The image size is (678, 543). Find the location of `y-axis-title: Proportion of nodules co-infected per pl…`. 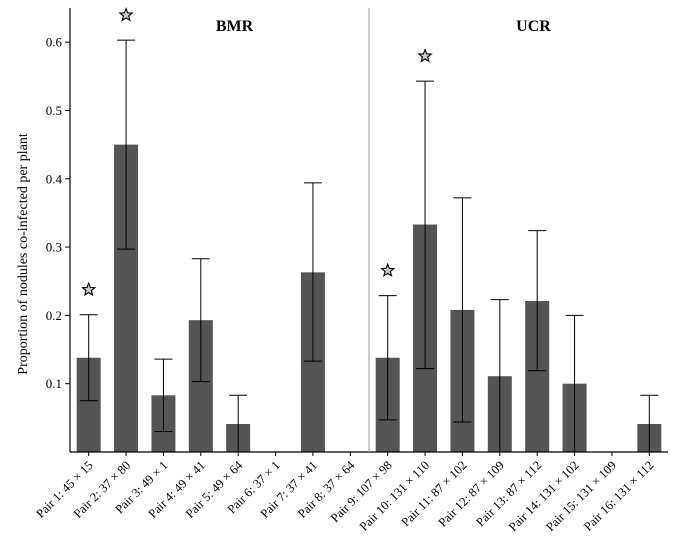

y-axis-title: Proportion of nodules co-infected per pl… is located at coordinates (23, 254).